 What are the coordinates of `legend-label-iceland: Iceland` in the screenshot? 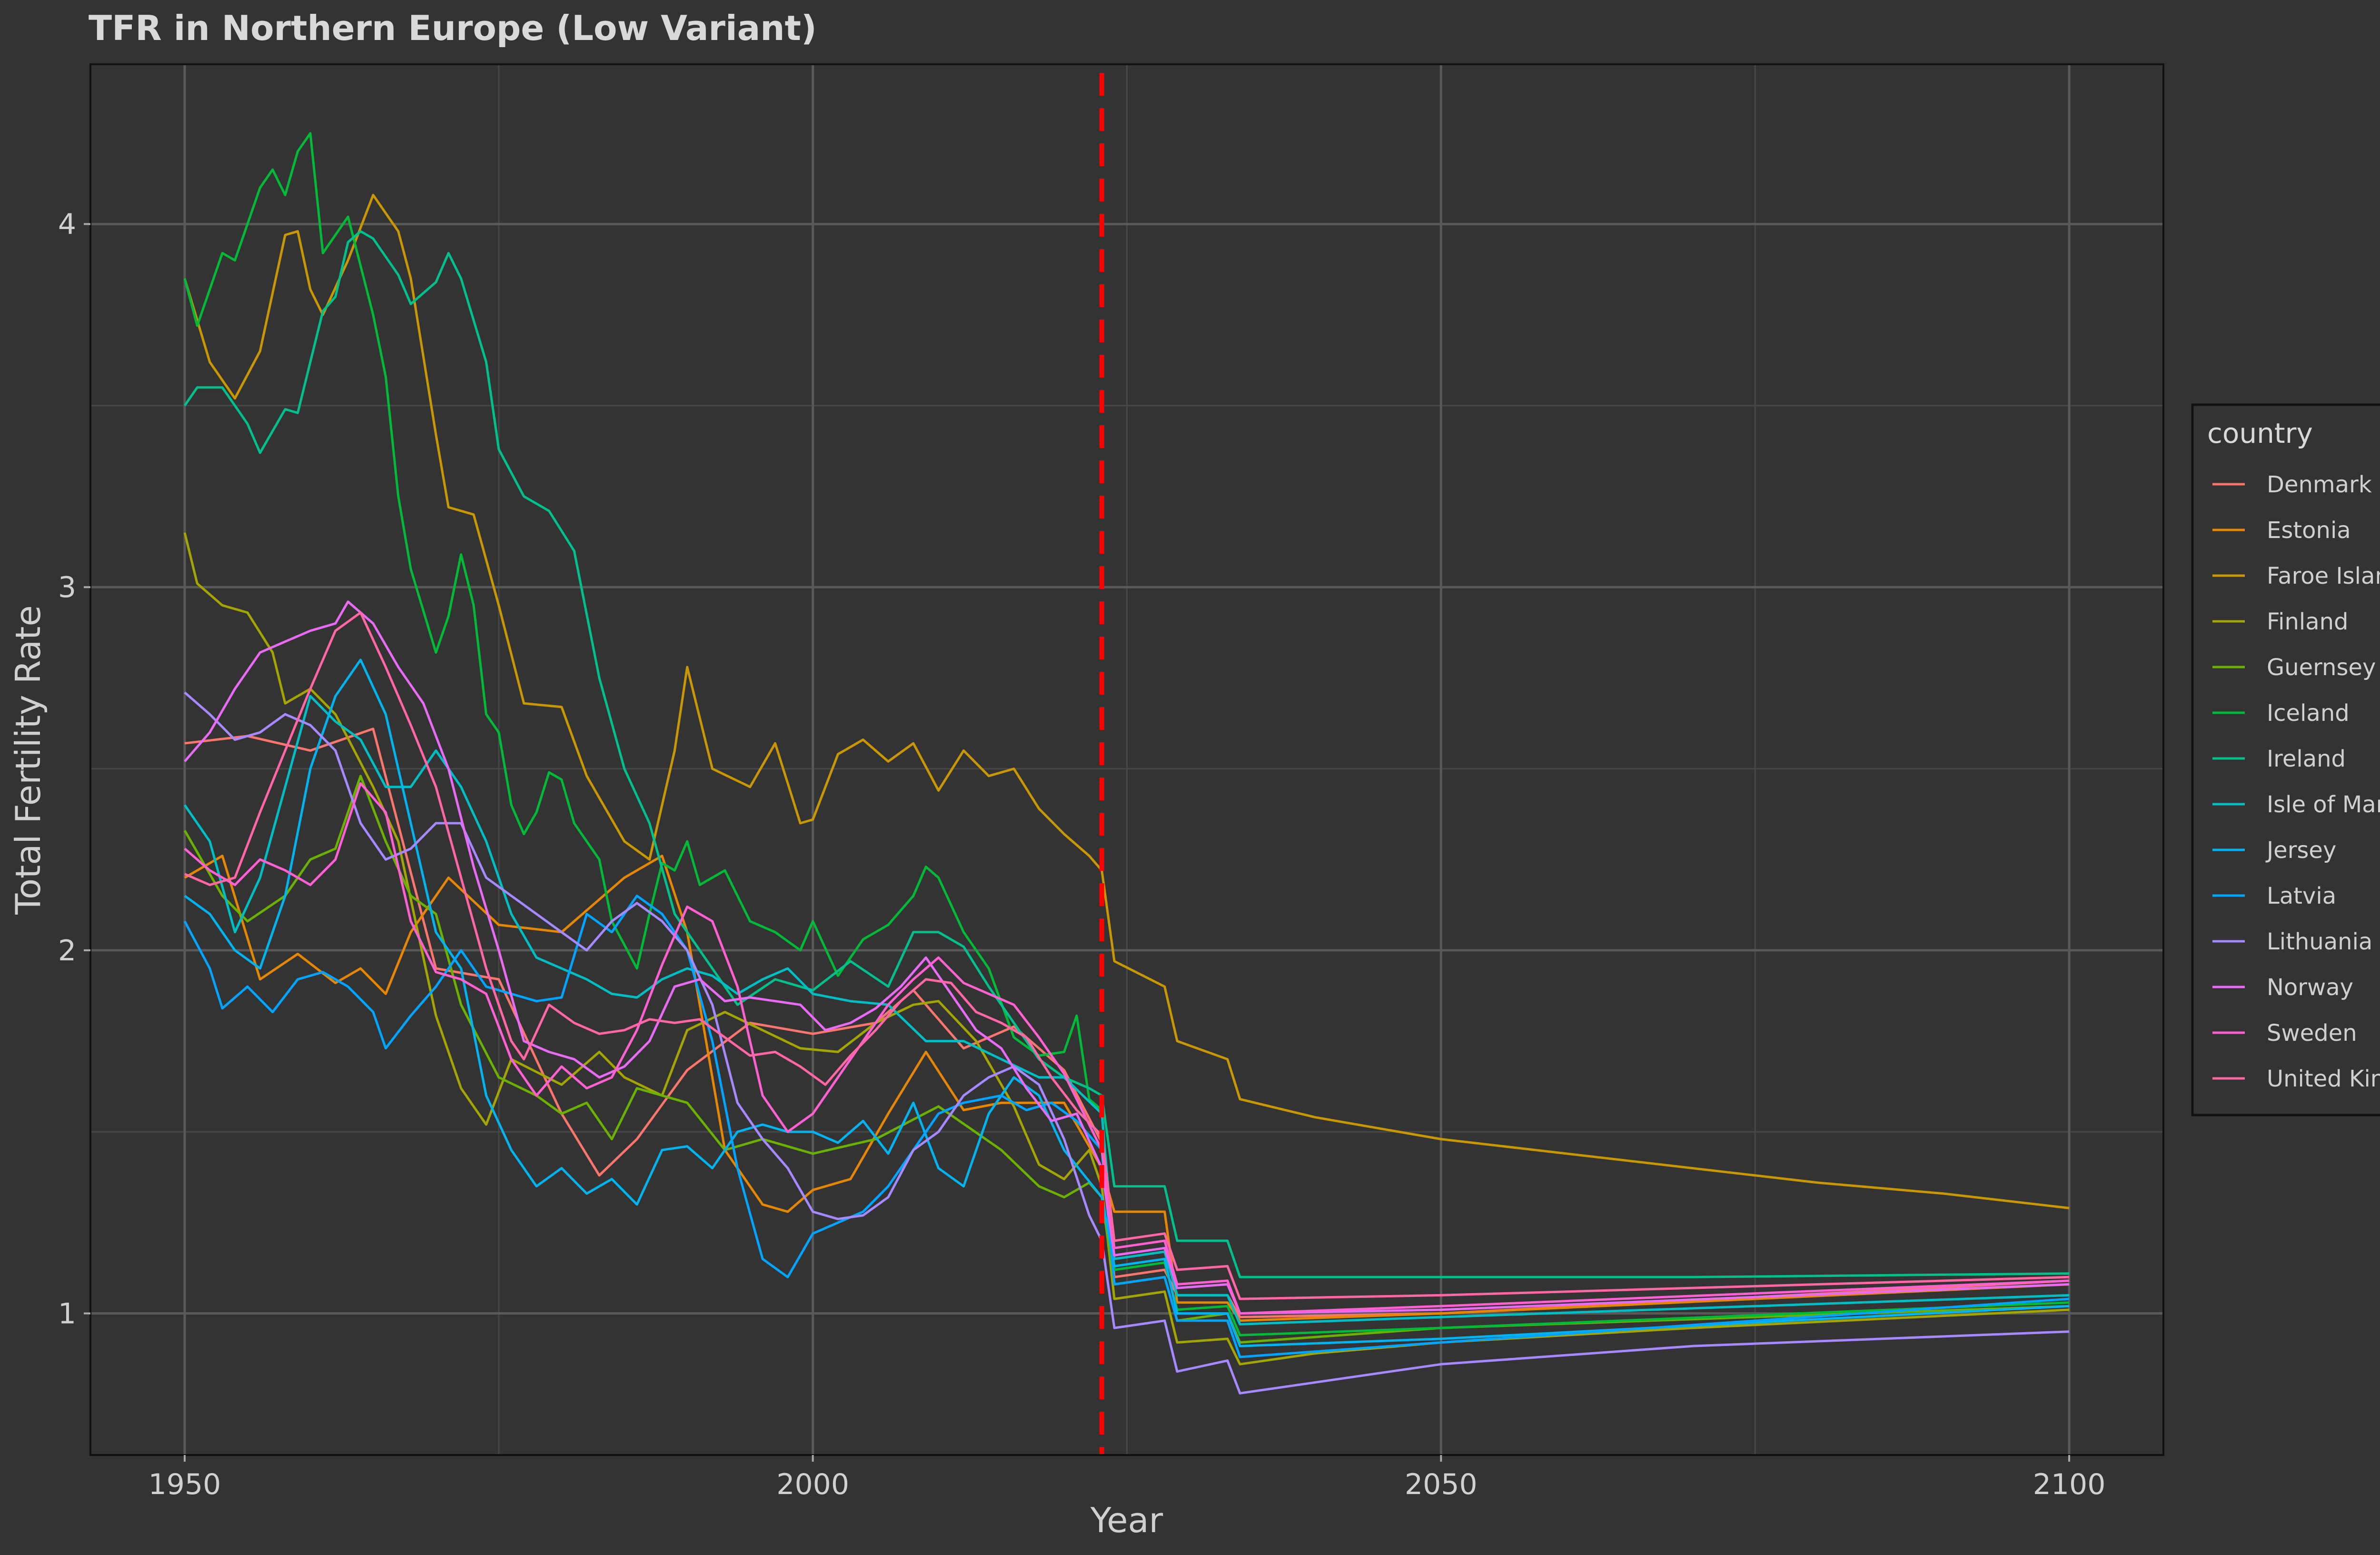 It's located at (2308, 714).